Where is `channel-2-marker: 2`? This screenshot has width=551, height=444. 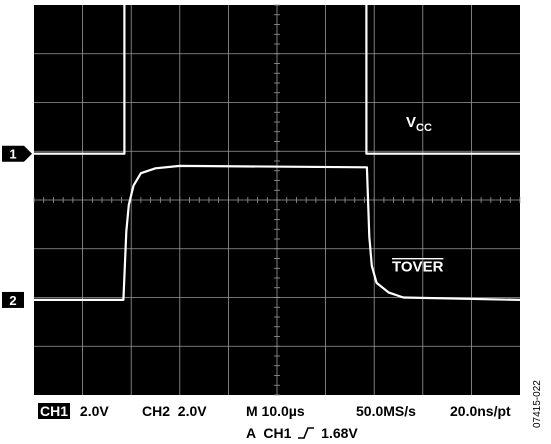
channel-2-marker: 2 is located at coordinates (13, 299).